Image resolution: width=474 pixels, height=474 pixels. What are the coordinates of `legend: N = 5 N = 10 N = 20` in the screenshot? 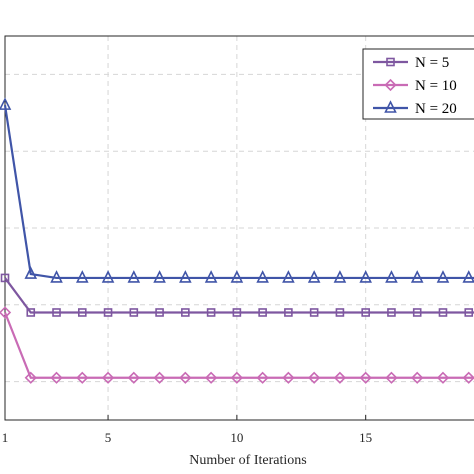 It's located at (418, 84).